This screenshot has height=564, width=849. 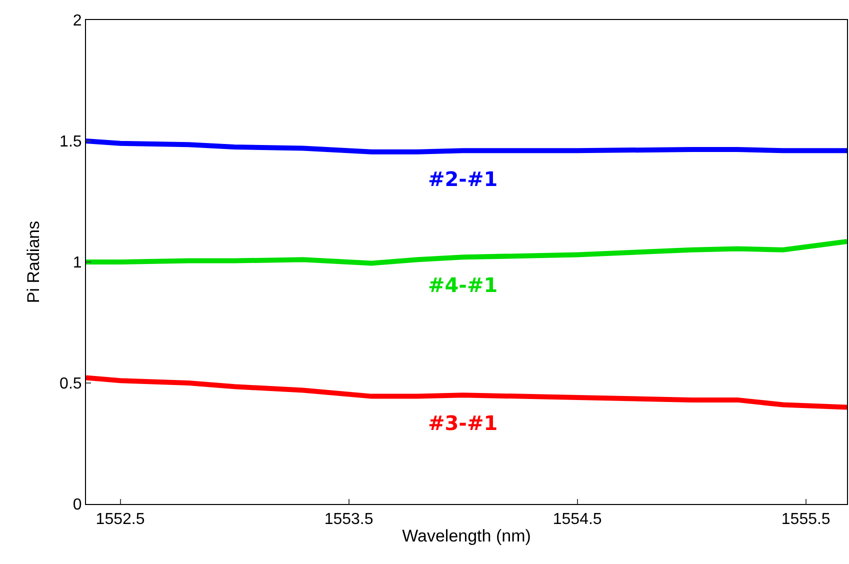 I want to click on y-tick-label: 0.5, so click(x=71, y=384).